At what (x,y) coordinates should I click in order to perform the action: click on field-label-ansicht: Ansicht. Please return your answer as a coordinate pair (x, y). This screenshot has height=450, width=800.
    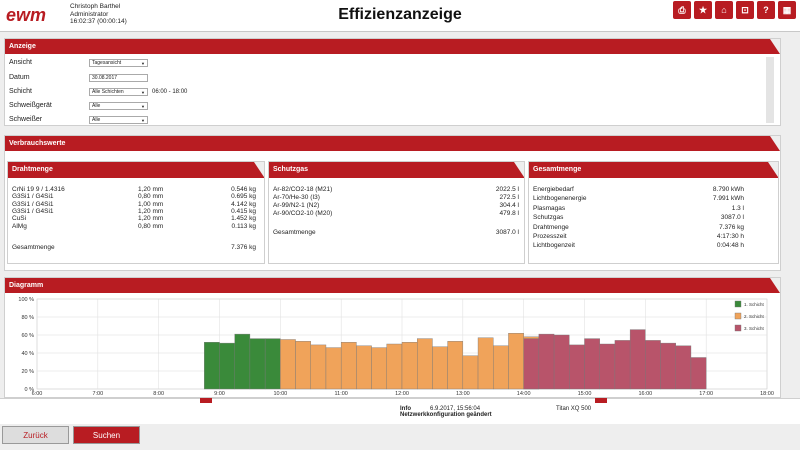
    Looking at the image, I should click on (20, 62).